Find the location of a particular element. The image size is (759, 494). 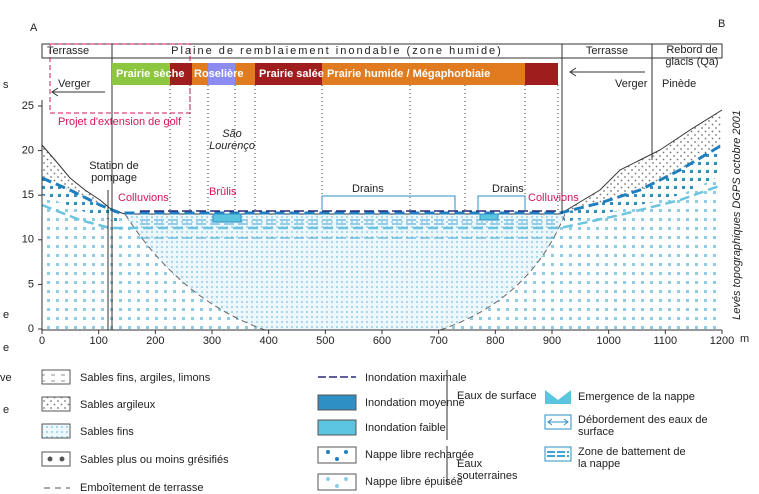

x-tick-label: 0 is located at coordinates (42, 341).